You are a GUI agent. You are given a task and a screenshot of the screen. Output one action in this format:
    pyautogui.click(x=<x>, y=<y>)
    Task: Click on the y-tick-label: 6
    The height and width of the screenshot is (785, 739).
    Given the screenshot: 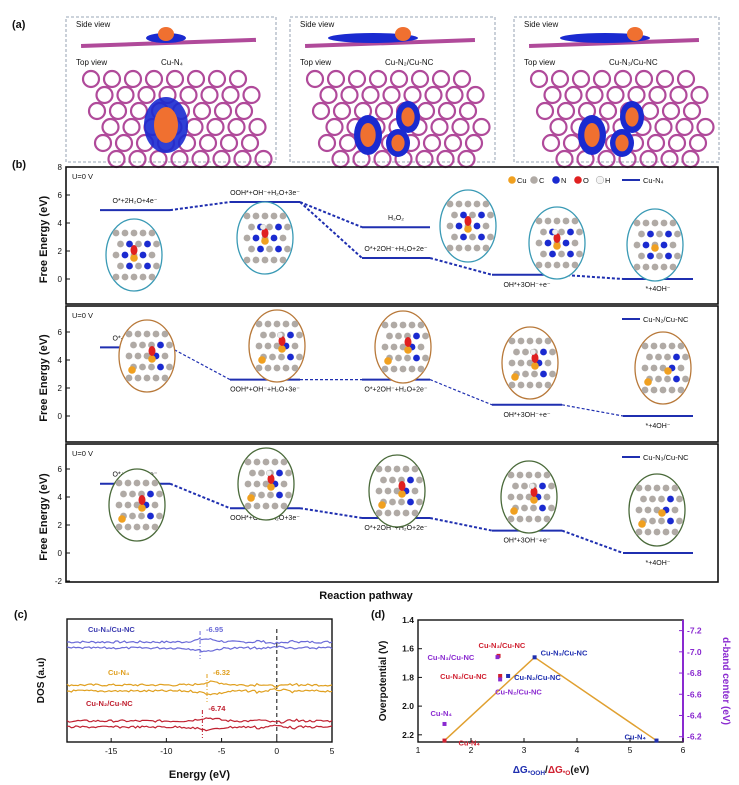 What is the action you would take?
    pyautogui.click(x=60, y=332)
    